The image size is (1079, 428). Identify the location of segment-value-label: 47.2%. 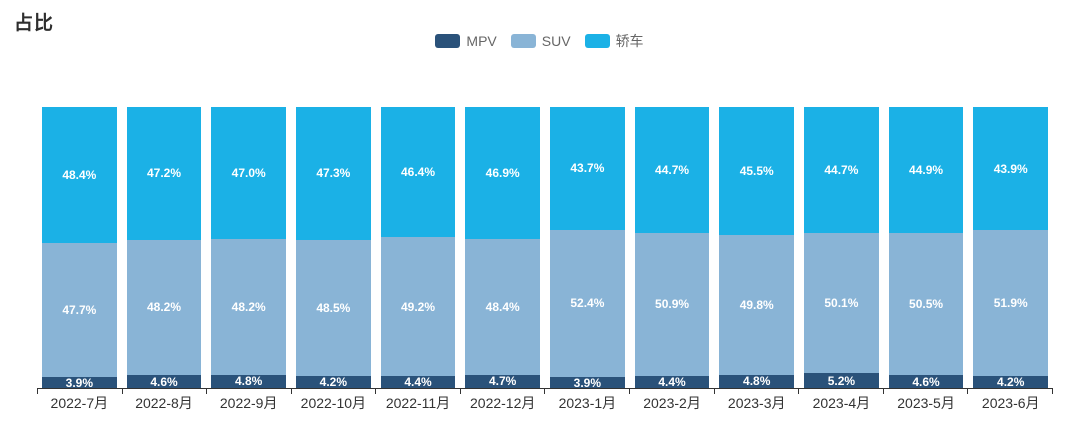
(164, 173).